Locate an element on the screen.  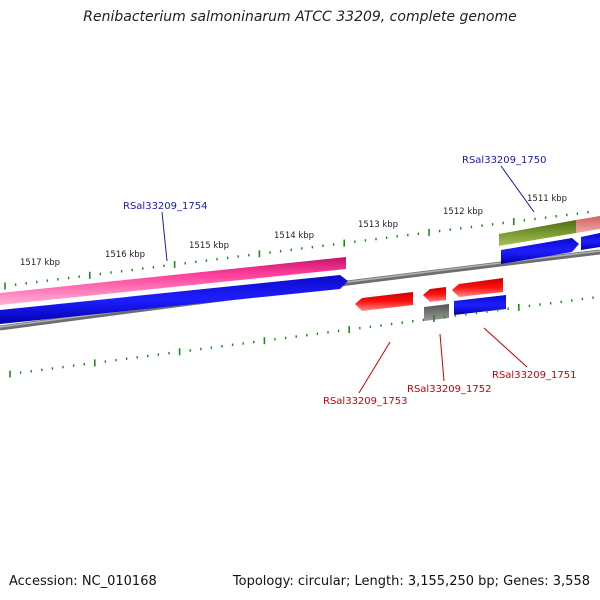
feature-blue-reverse is located at coordinates (480, 305).